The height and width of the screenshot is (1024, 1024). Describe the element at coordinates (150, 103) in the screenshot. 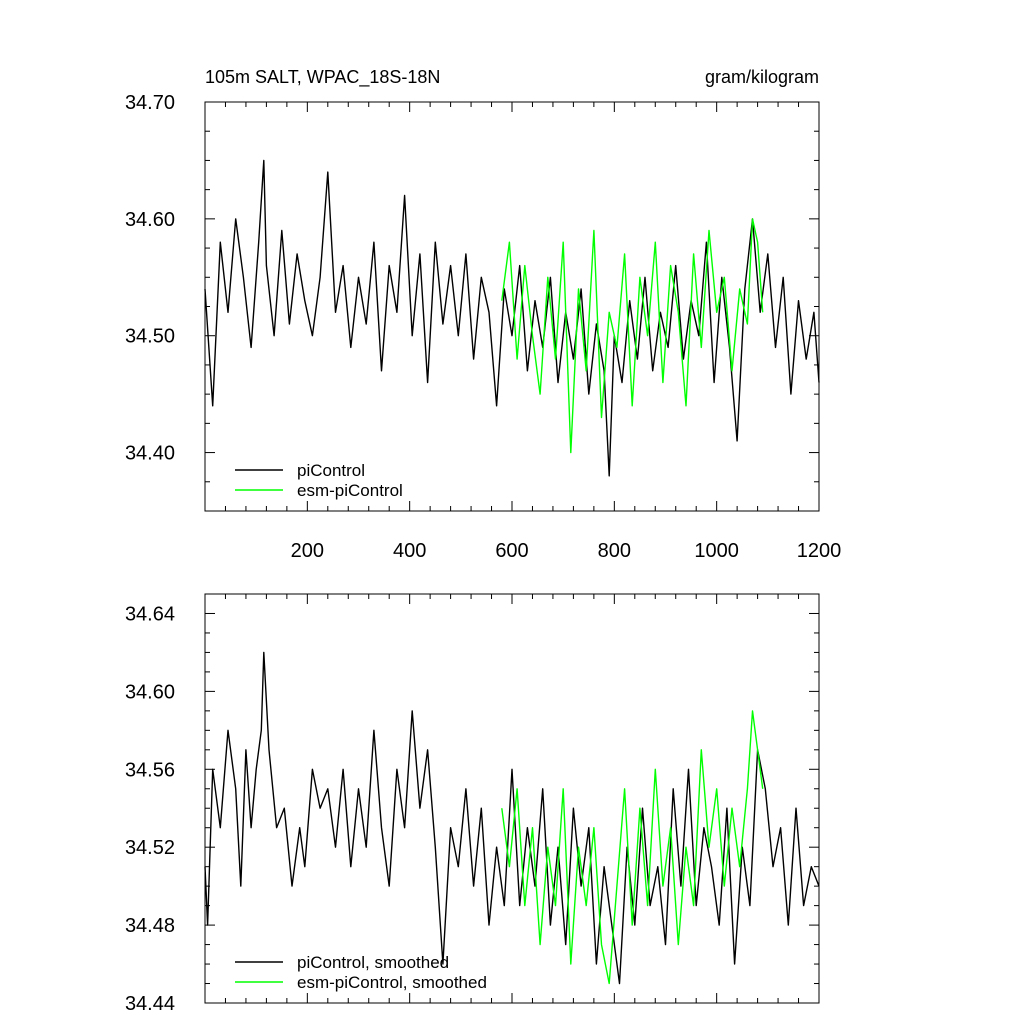

I see `top-y-tick-label: 34.70` at that location.